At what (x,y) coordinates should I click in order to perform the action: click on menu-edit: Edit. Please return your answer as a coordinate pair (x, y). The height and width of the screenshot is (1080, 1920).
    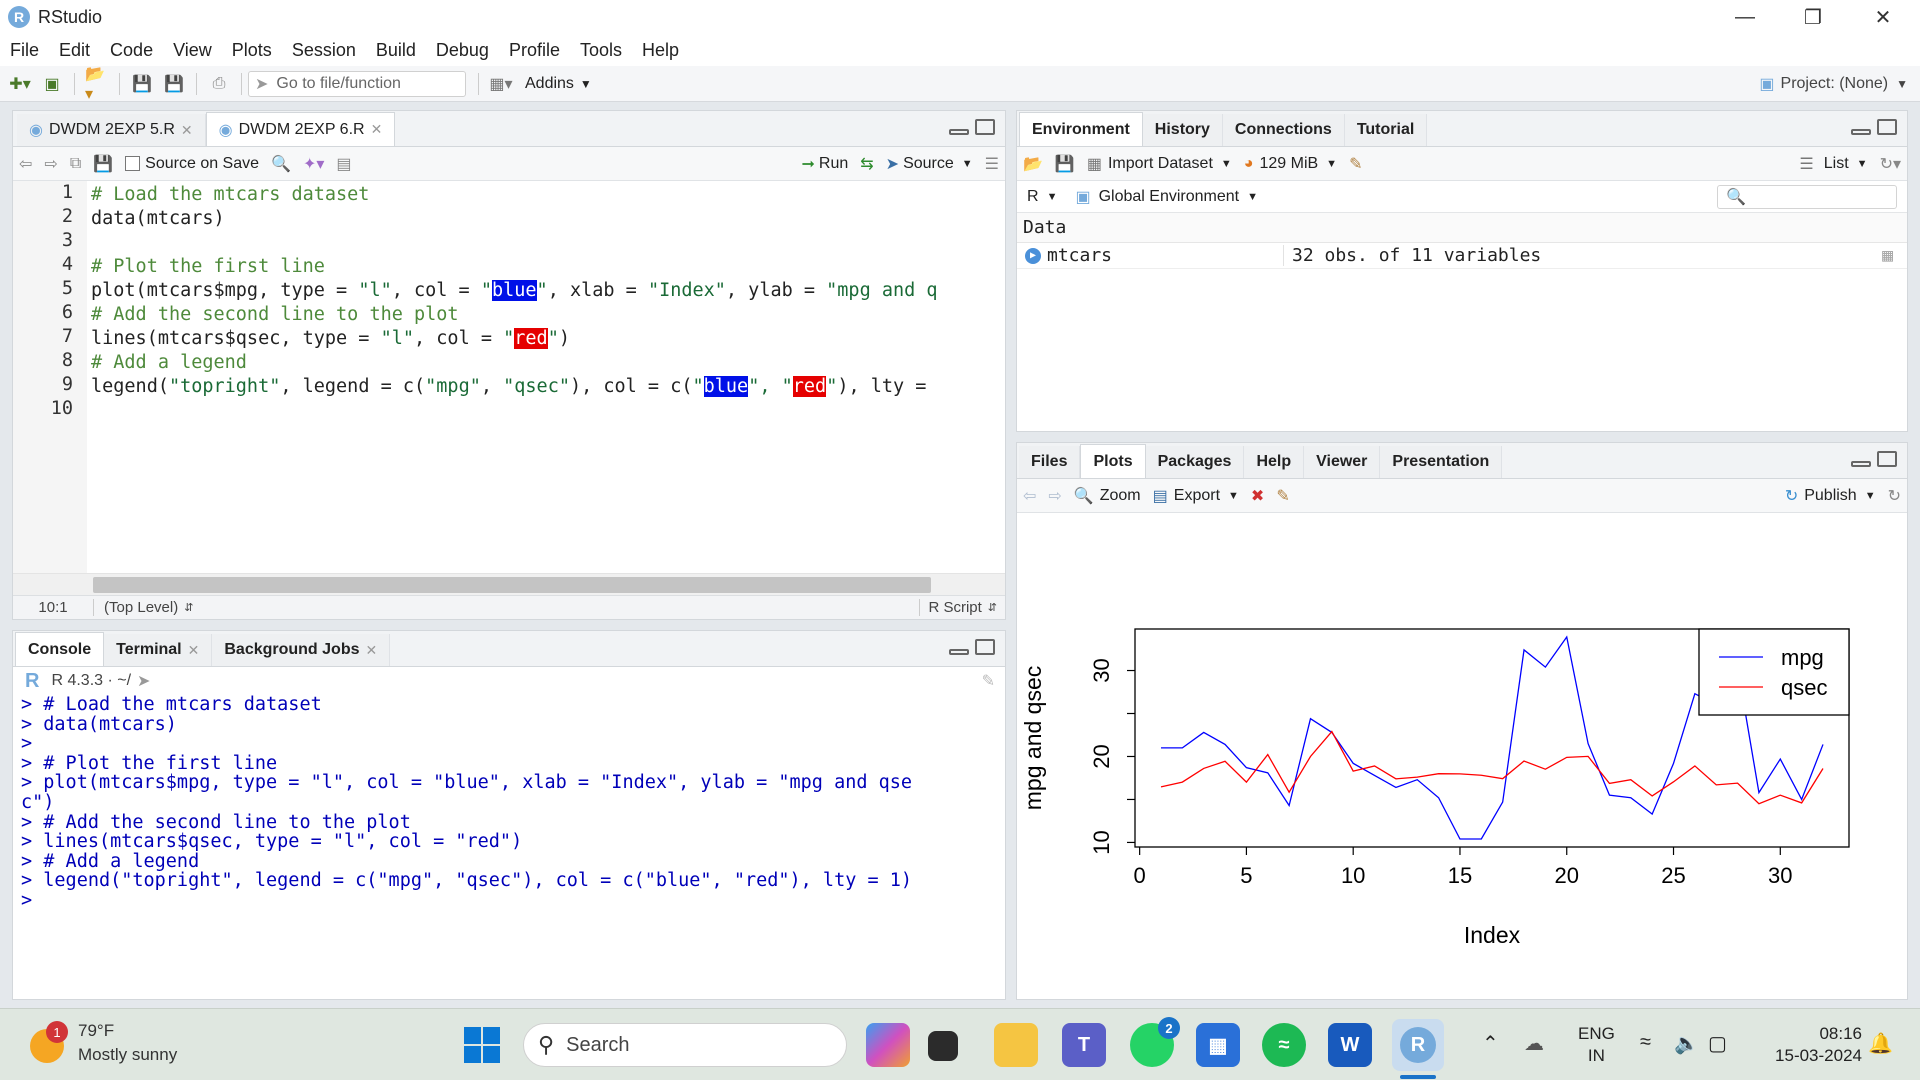
    Looking at the image, I should click on (75, 49).